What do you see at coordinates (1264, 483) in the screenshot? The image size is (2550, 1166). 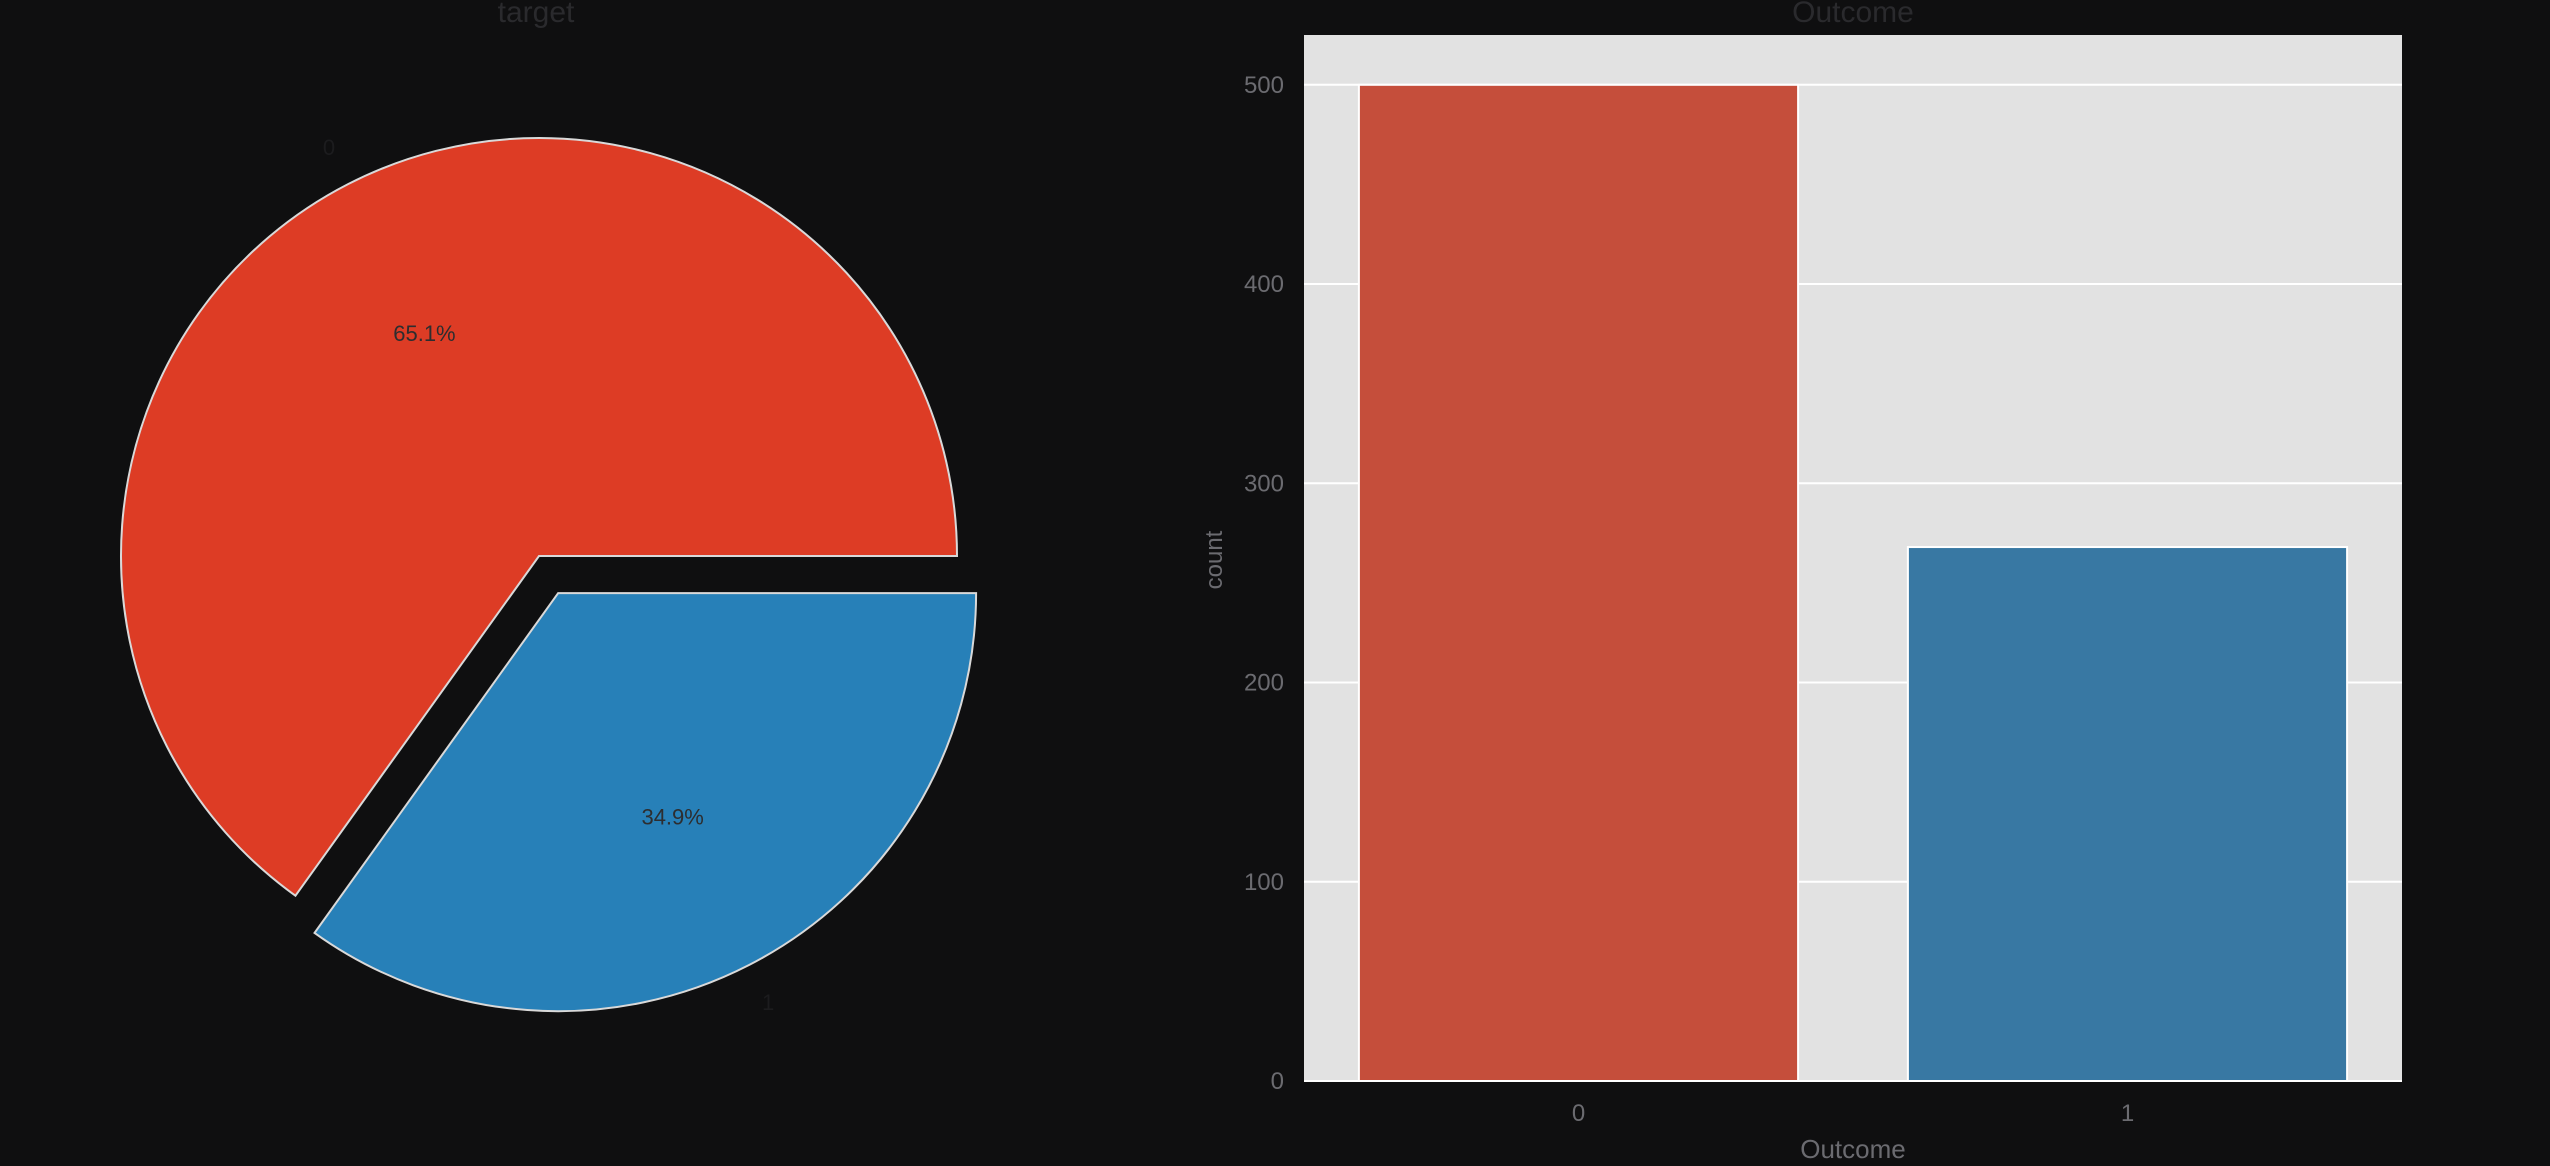 I see `y-tick-label: 300` at bounding box center [1264, 483].